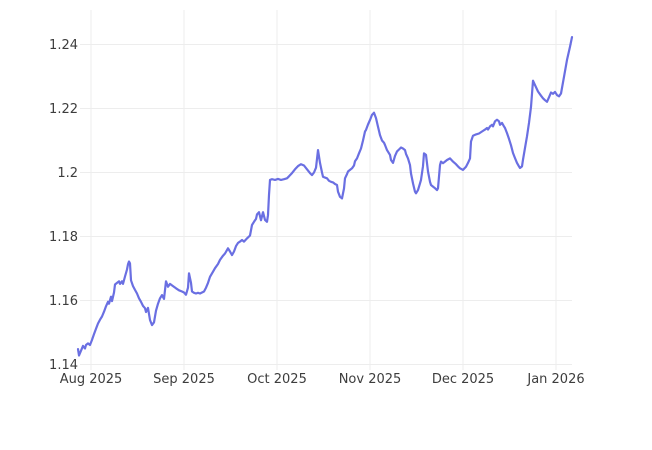 The width and height of the screenshot is (652, 450). I want to click on x-axis-tick-label: Oct 2025, so click(277, 379).